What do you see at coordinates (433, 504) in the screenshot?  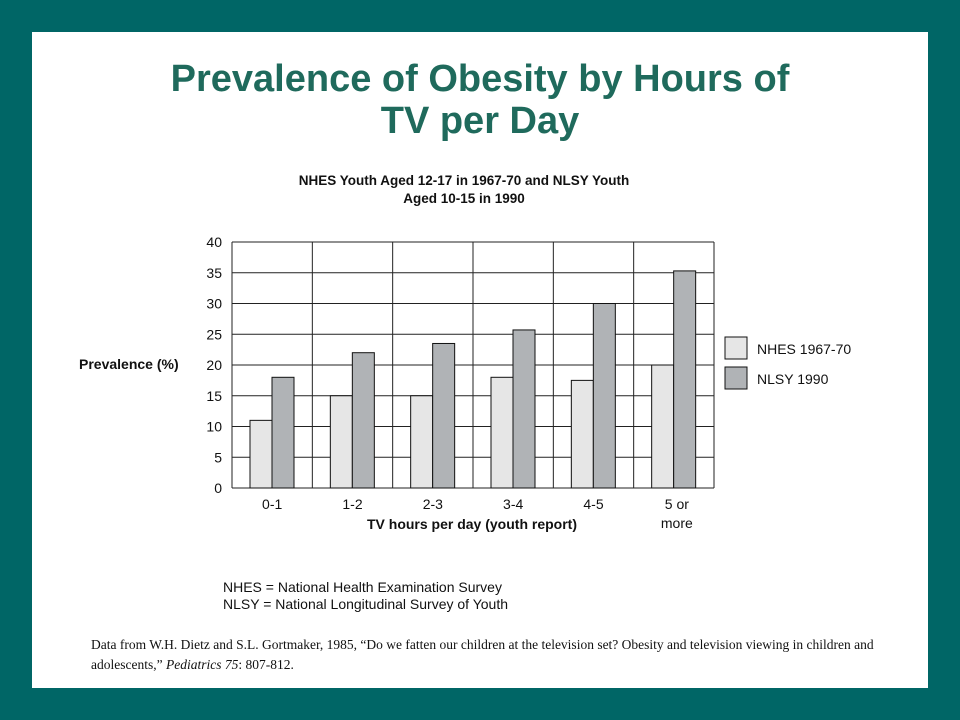 I see `x-tick-label: 2-3` at bounding box center [433, 504].